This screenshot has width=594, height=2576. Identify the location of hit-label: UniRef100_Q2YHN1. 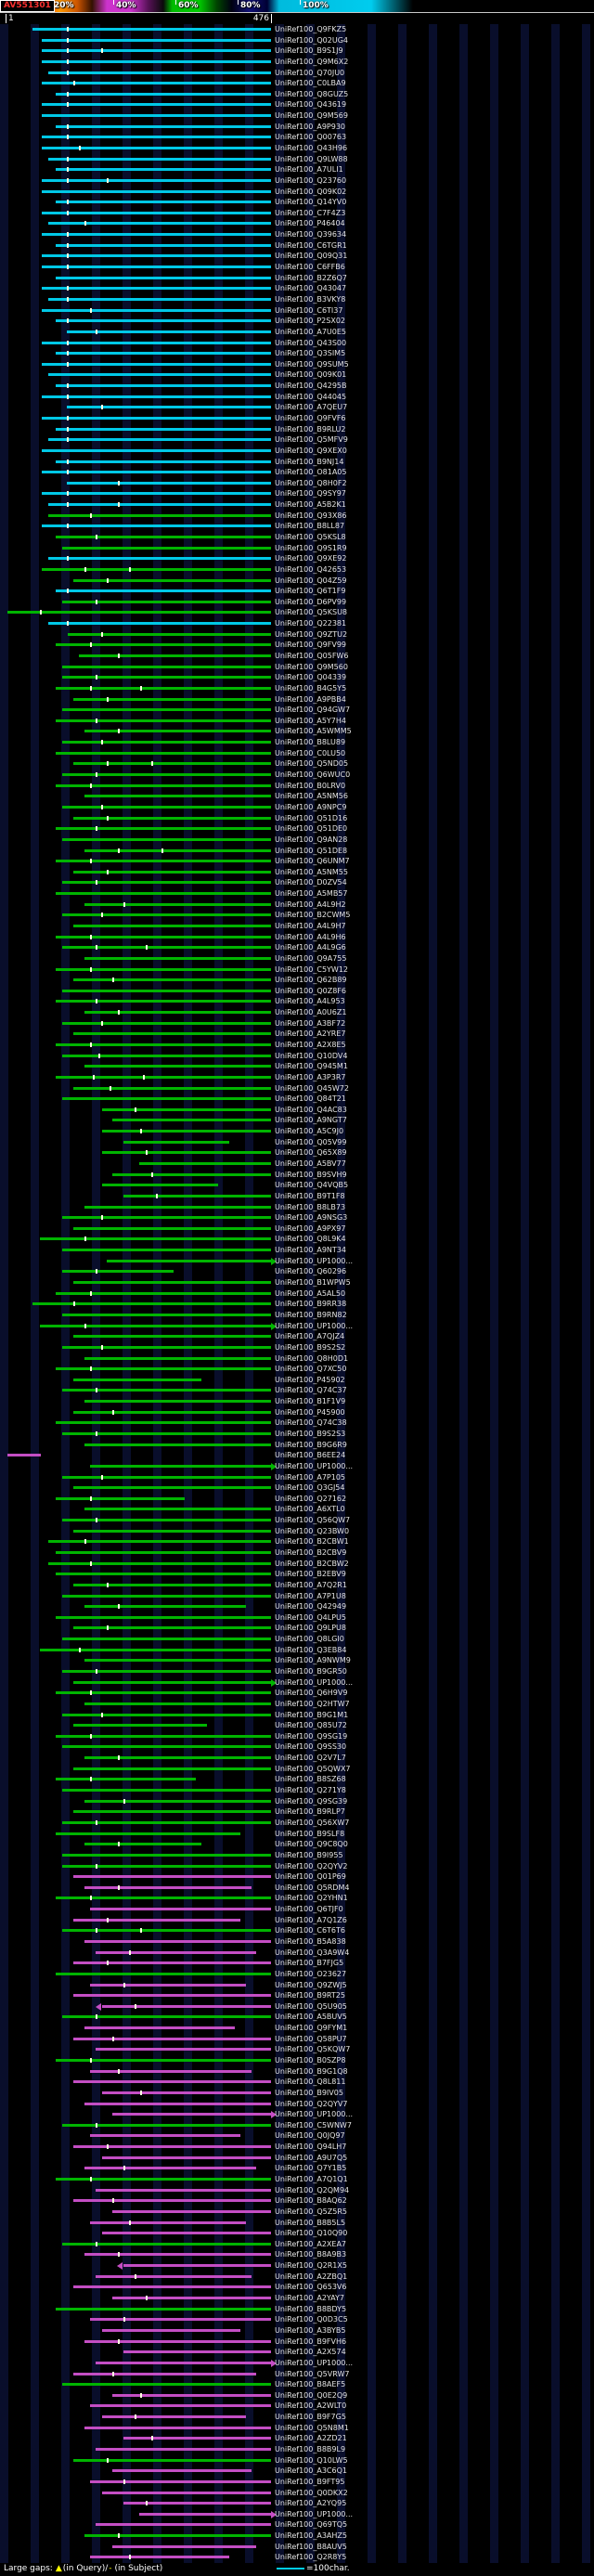
(311, 1898).